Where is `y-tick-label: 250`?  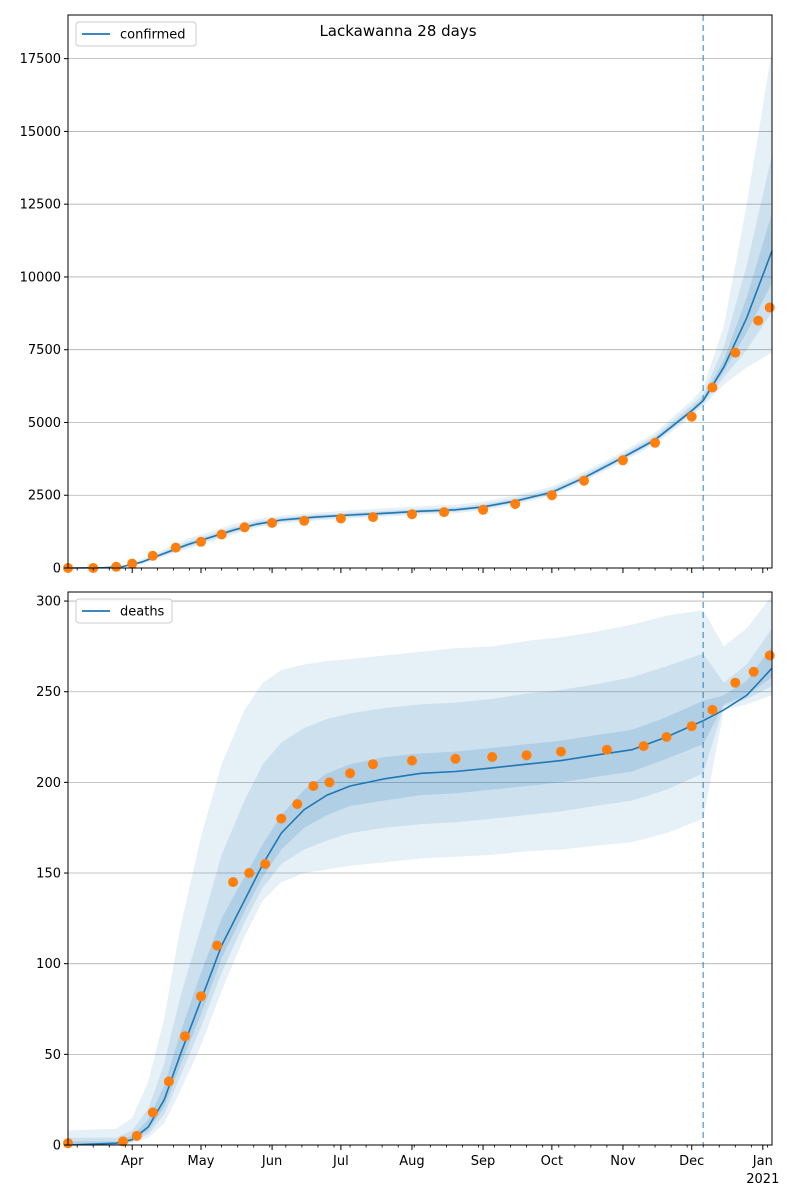
y-tick-label: 250 is located at coordinates (48, 692).